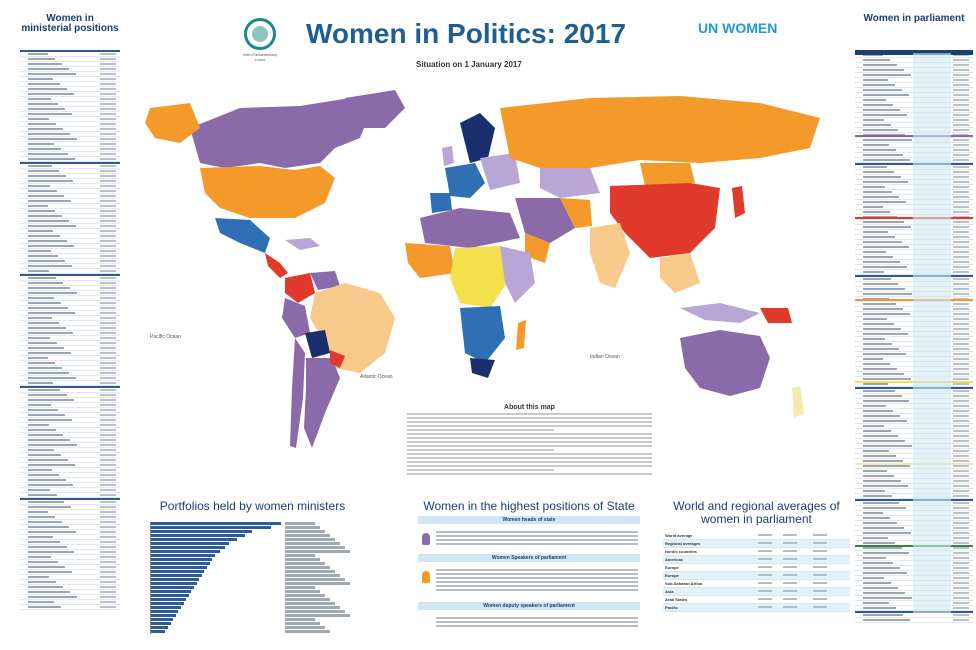 This screenshot has width=976, height=650. I want to click on map-mongolia, so click(667, 174).